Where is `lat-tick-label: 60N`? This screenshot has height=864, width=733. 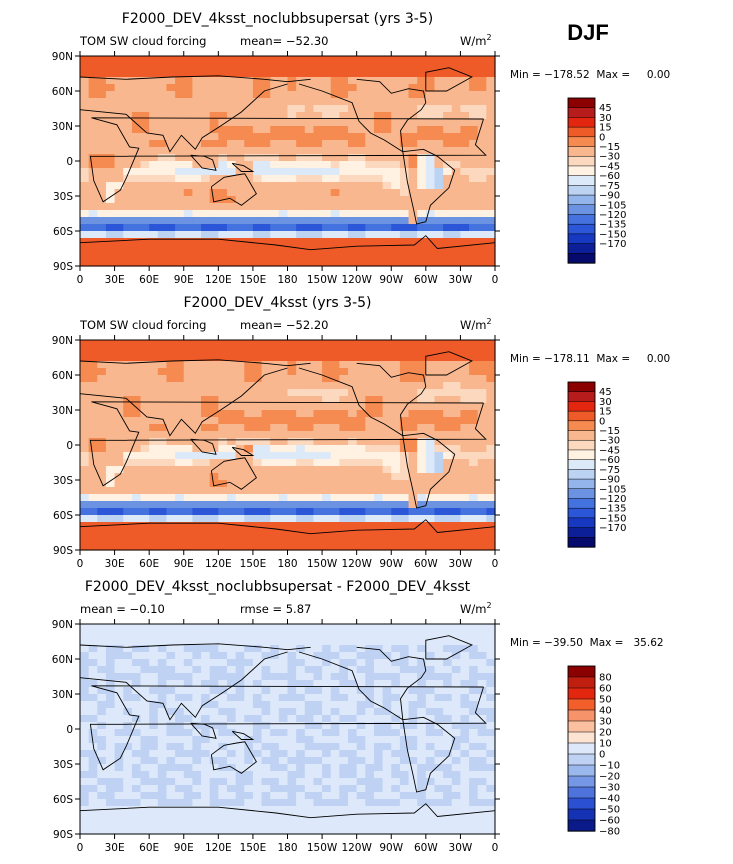 lat-tick-label: 60N is located at coordinates (62, 660).